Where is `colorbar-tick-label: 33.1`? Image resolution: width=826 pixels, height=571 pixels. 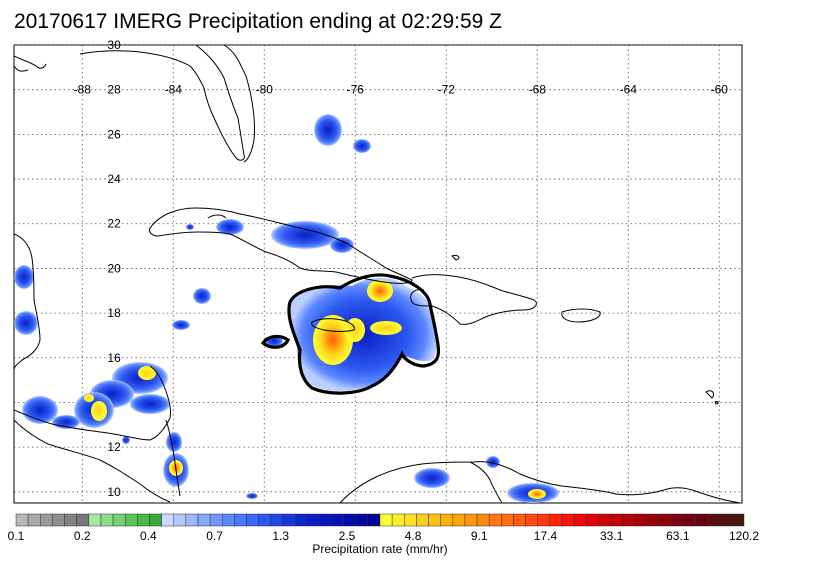
colorbar-tick-label: 33.1 is located at coordinates (611, 536).